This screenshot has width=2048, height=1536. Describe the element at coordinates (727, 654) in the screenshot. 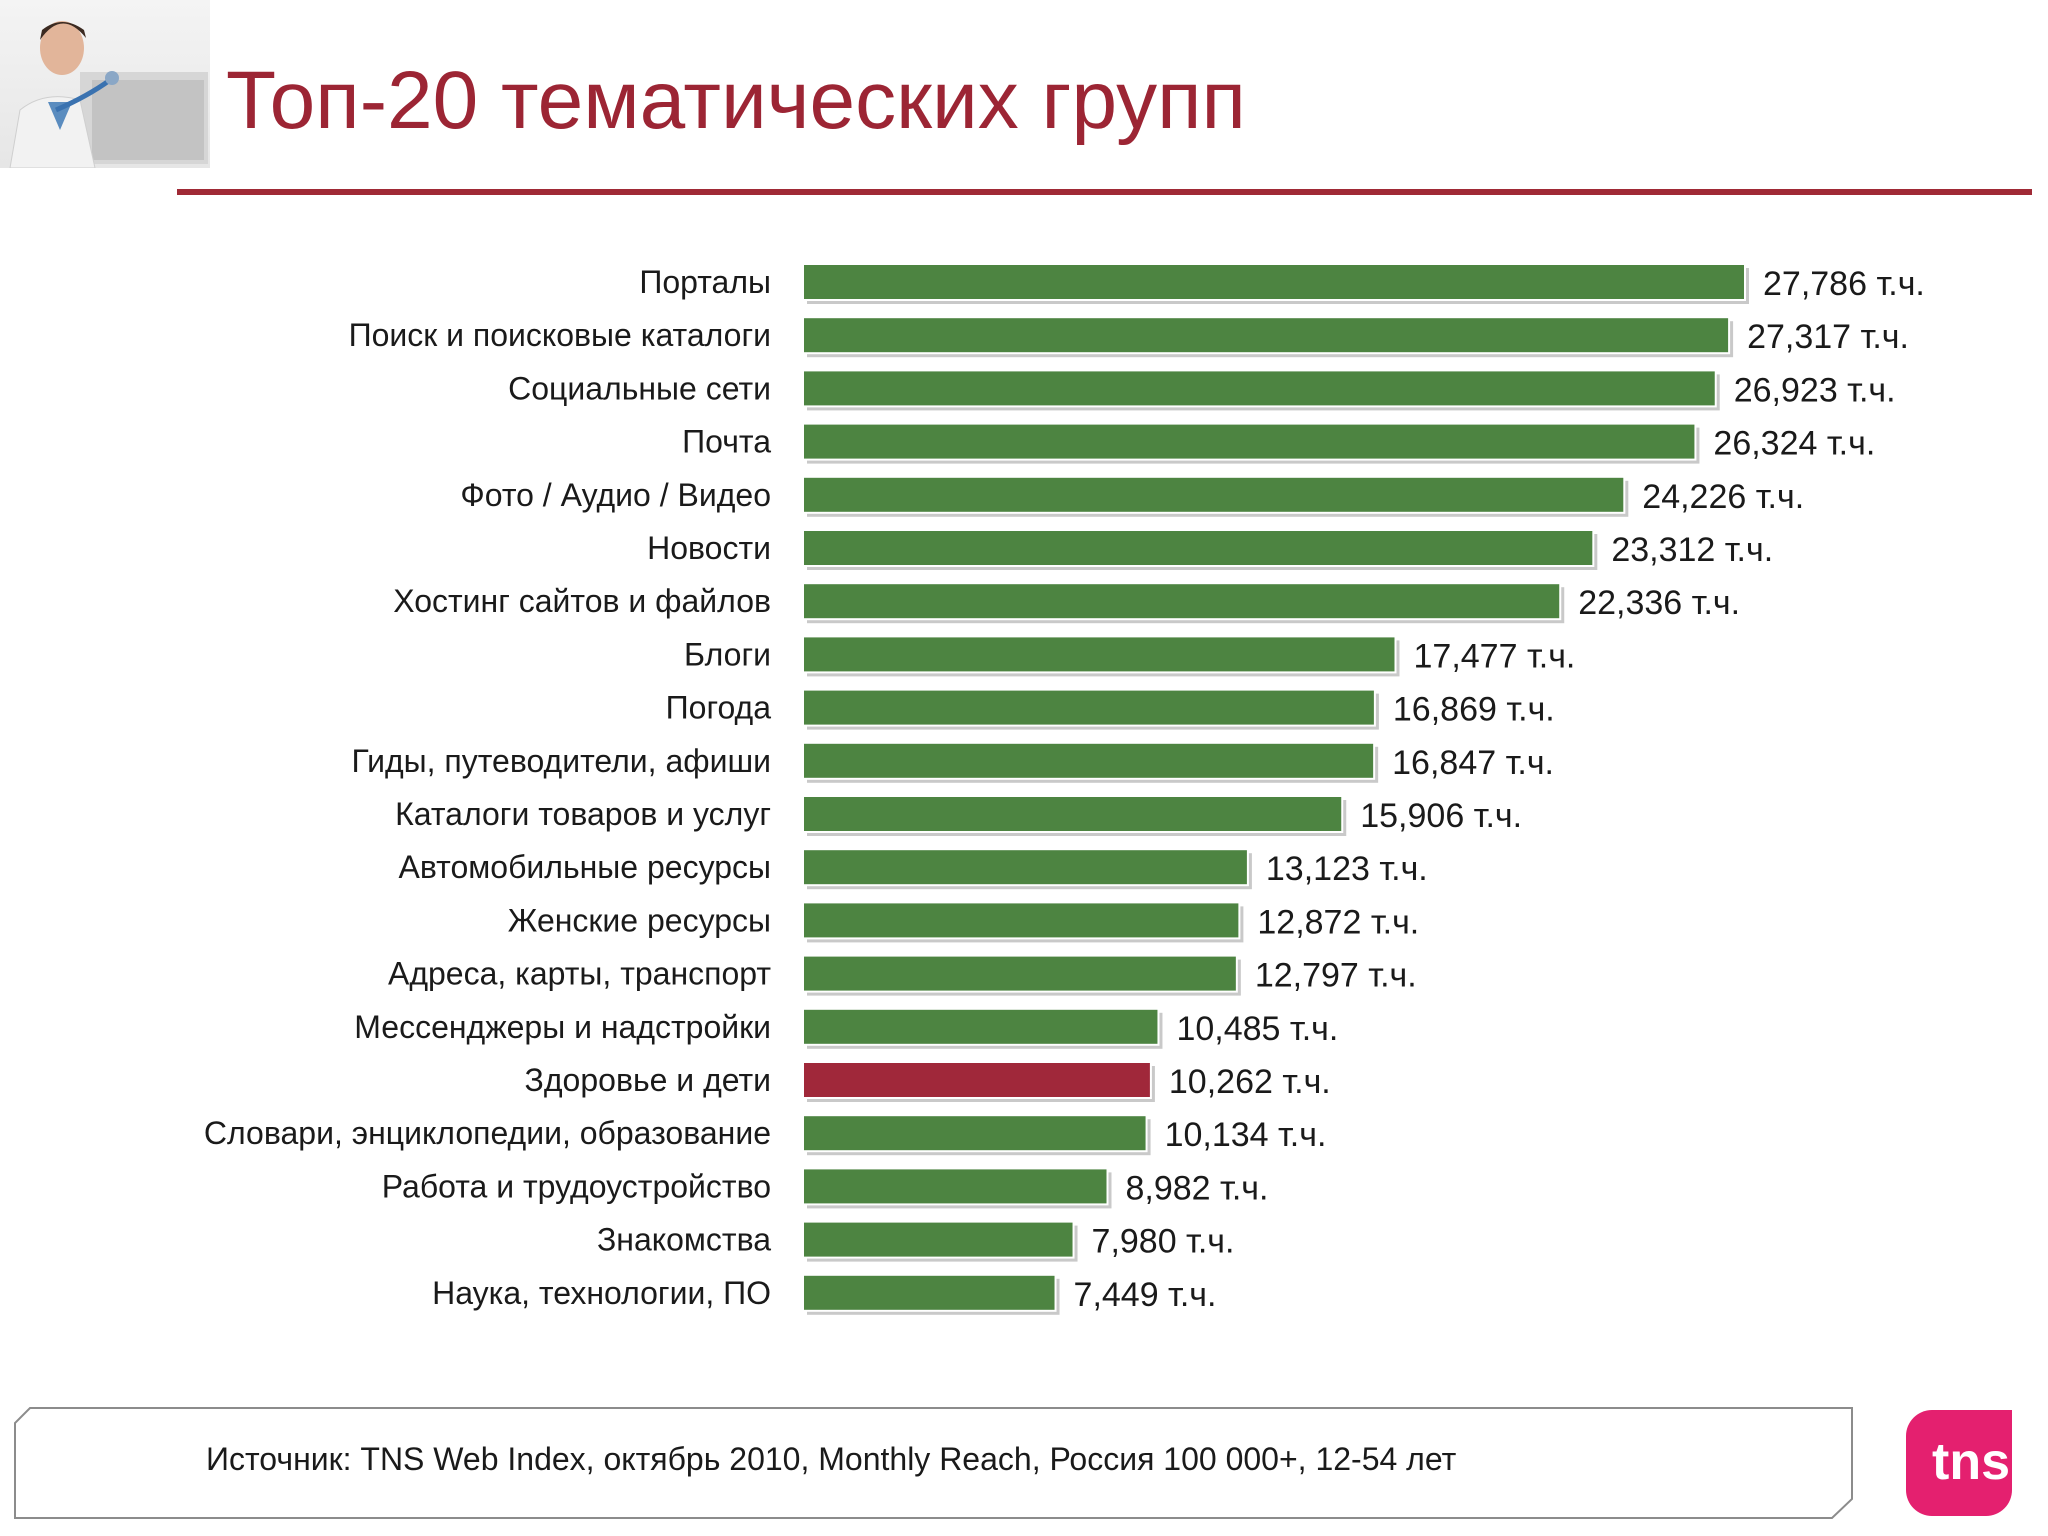

I see `category-label: Блоги` at that location.